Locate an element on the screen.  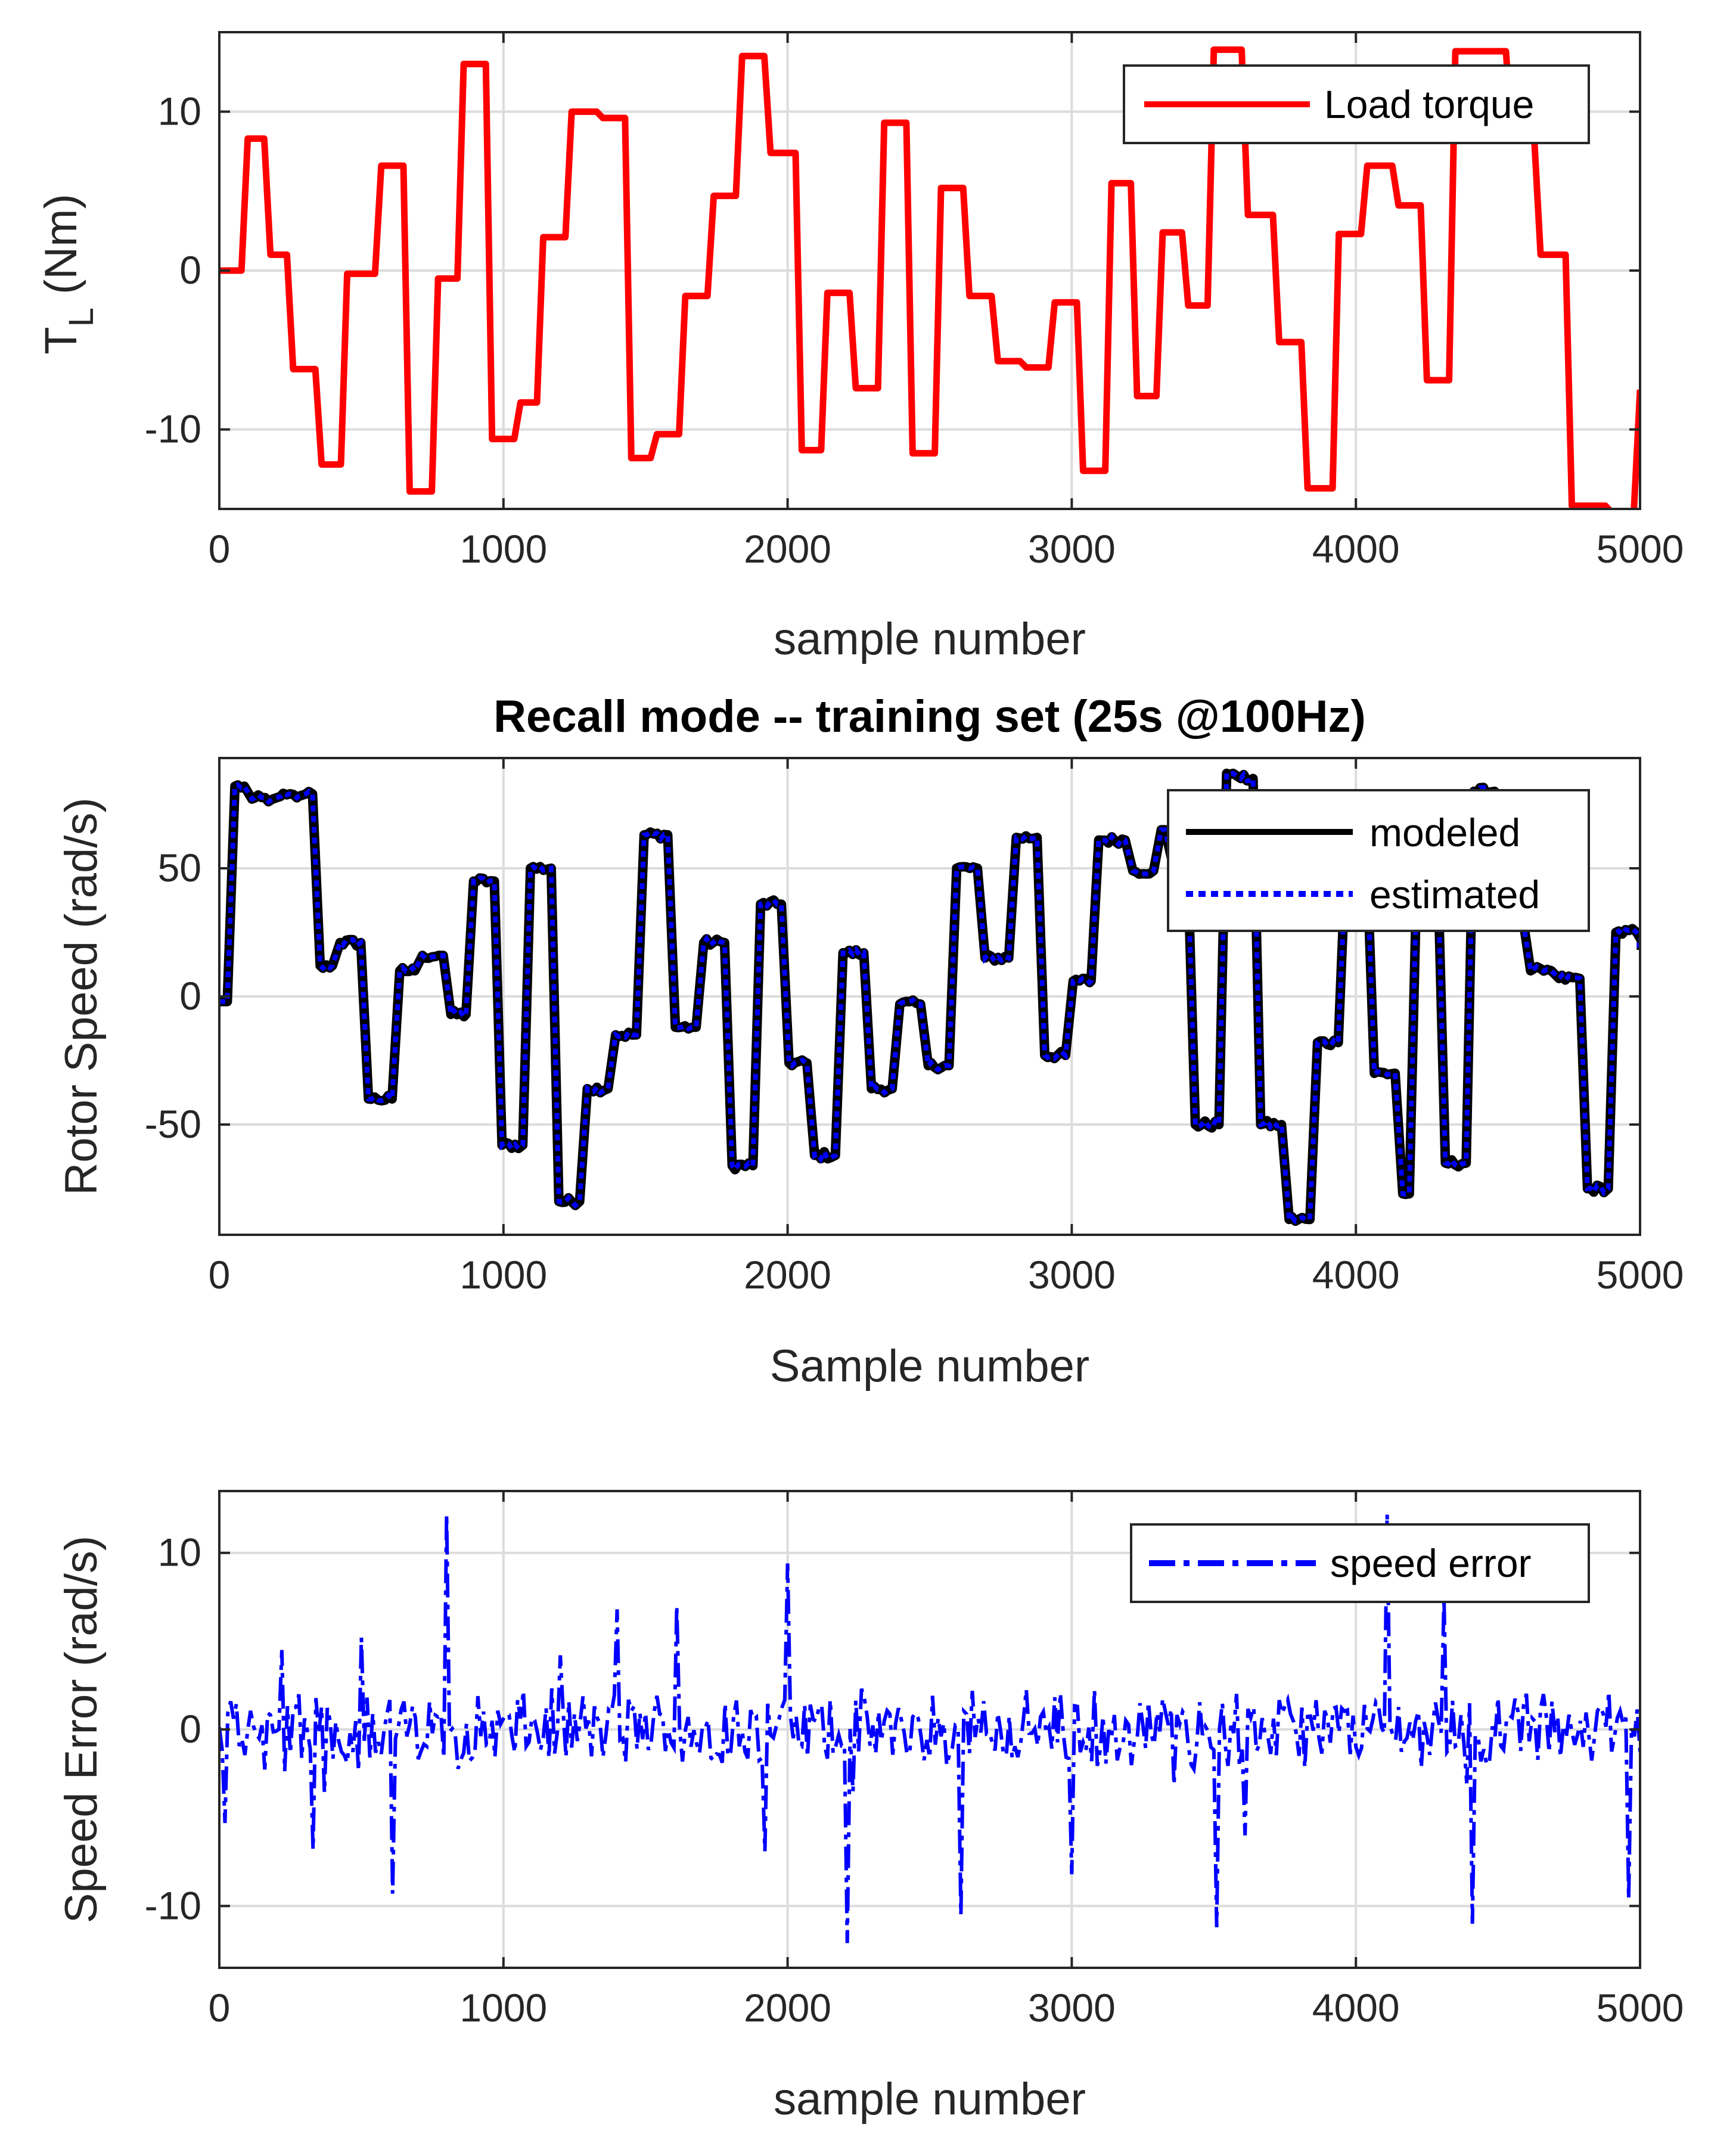
speed-error-y-label: Speed Error (rad/s) is located at coordinates (81, 1730).